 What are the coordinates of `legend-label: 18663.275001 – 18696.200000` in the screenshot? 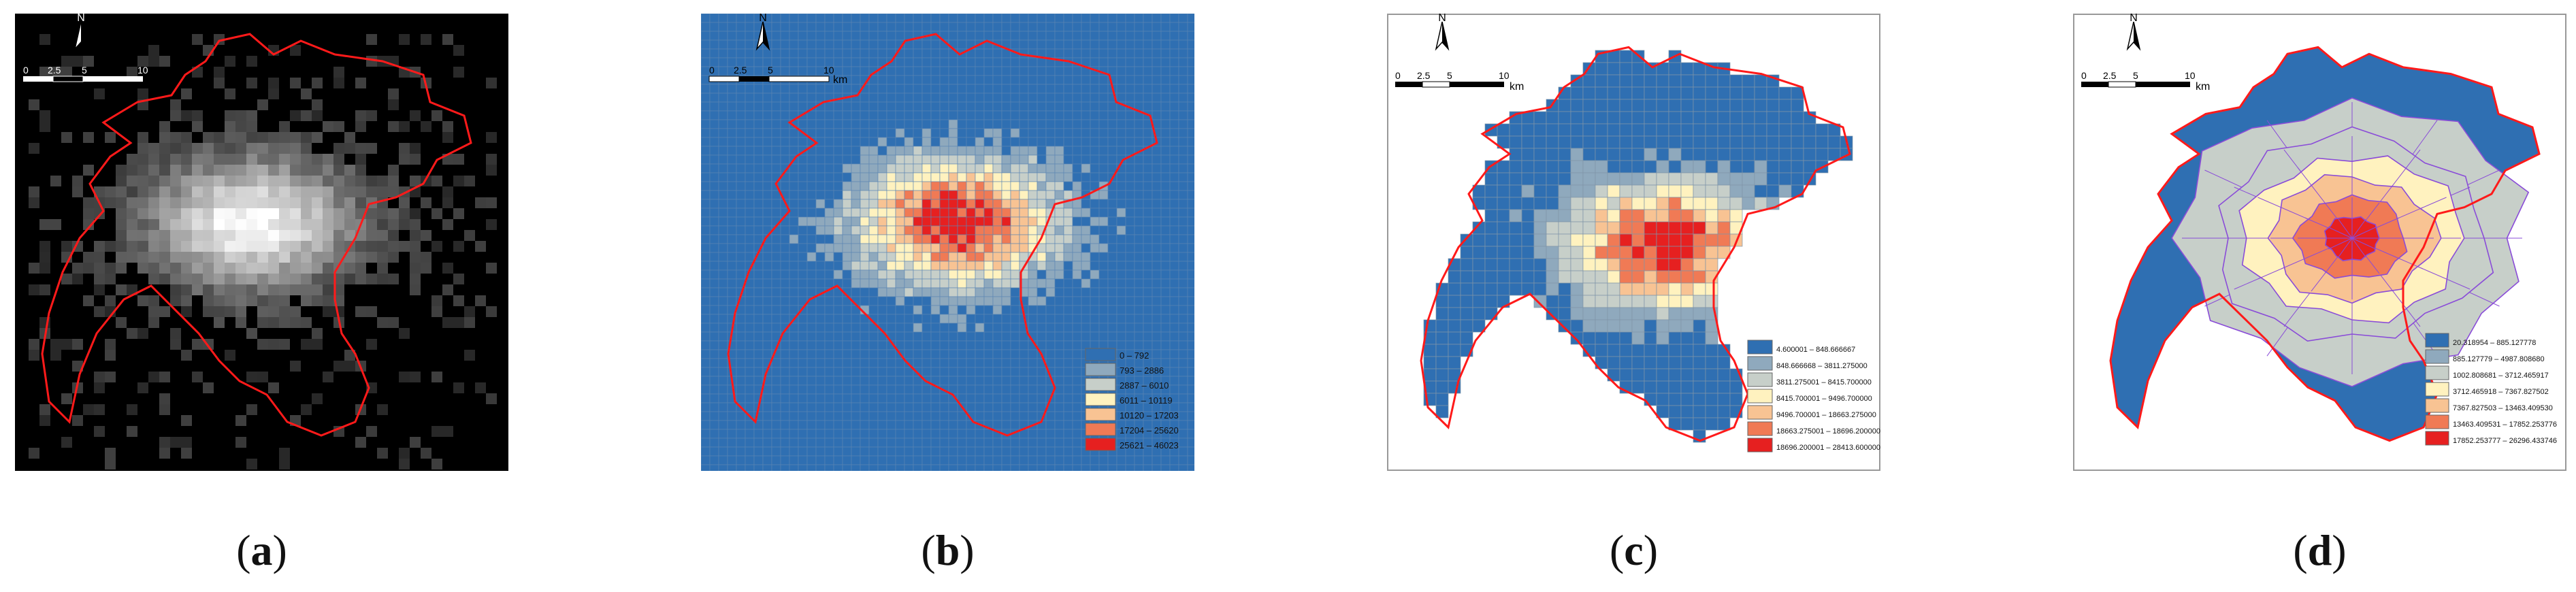 It's located at (1828, 431).